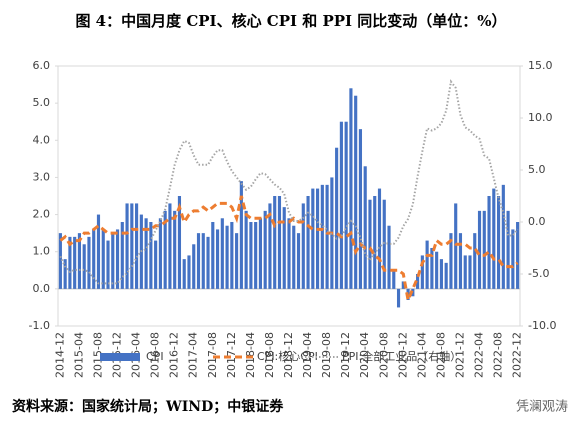  What do you see at coordinates (39, 325) in the screenshot?
I see `y-tick-label: -1.0` at bounding box center [39, 325].